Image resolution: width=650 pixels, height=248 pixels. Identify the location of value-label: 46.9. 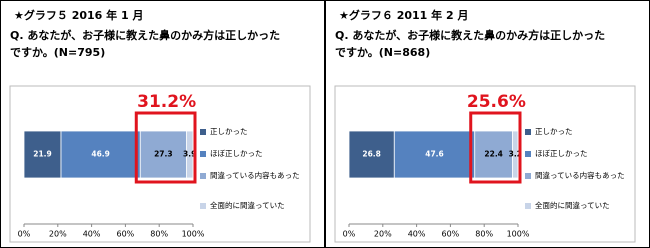
(100, 154).